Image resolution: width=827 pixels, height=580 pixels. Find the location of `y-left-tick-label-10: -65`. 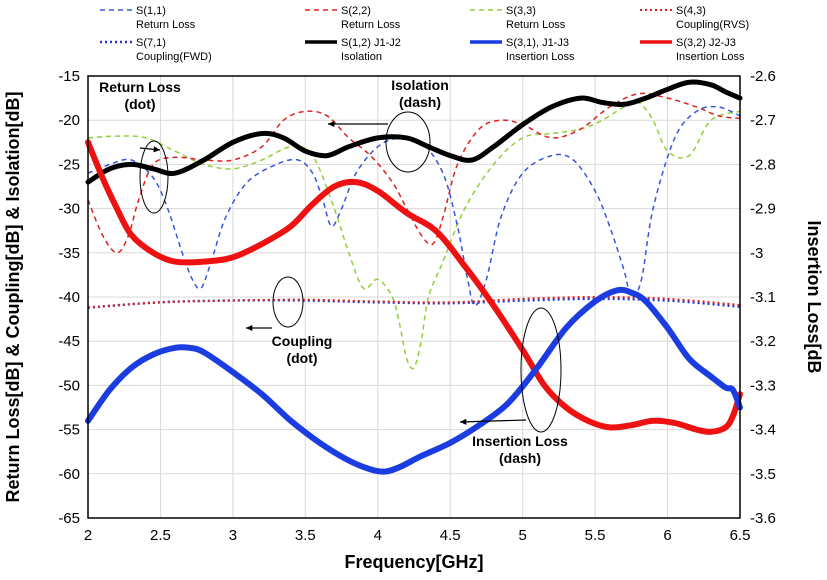

y-left-tick-label-10: -65 is located at coordinates (69, 518).